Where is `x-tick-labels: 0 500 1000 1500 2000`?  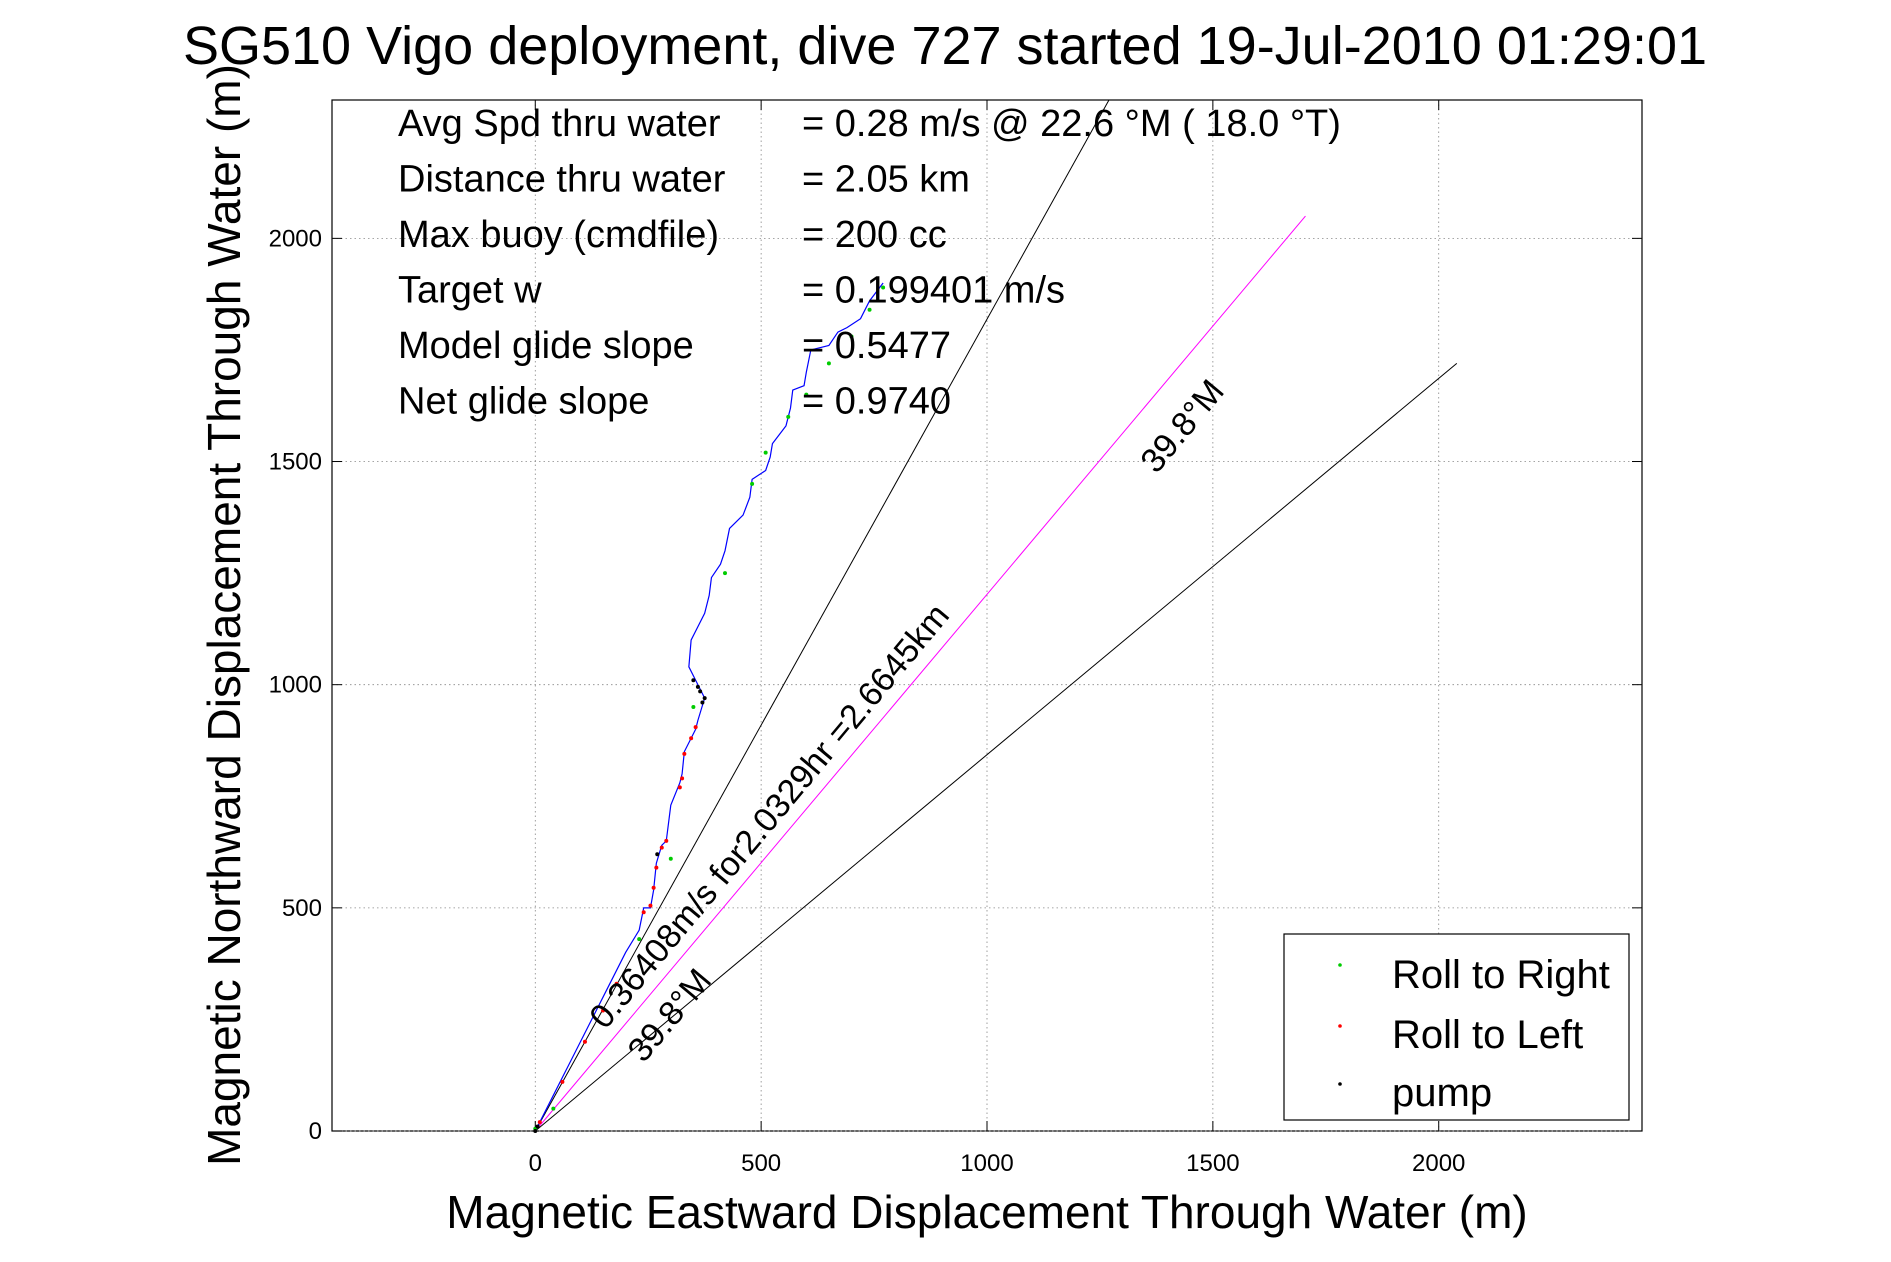 x-tick-labels: 0 500 1000 1500 2000 is located at coordinates (997, 1163).